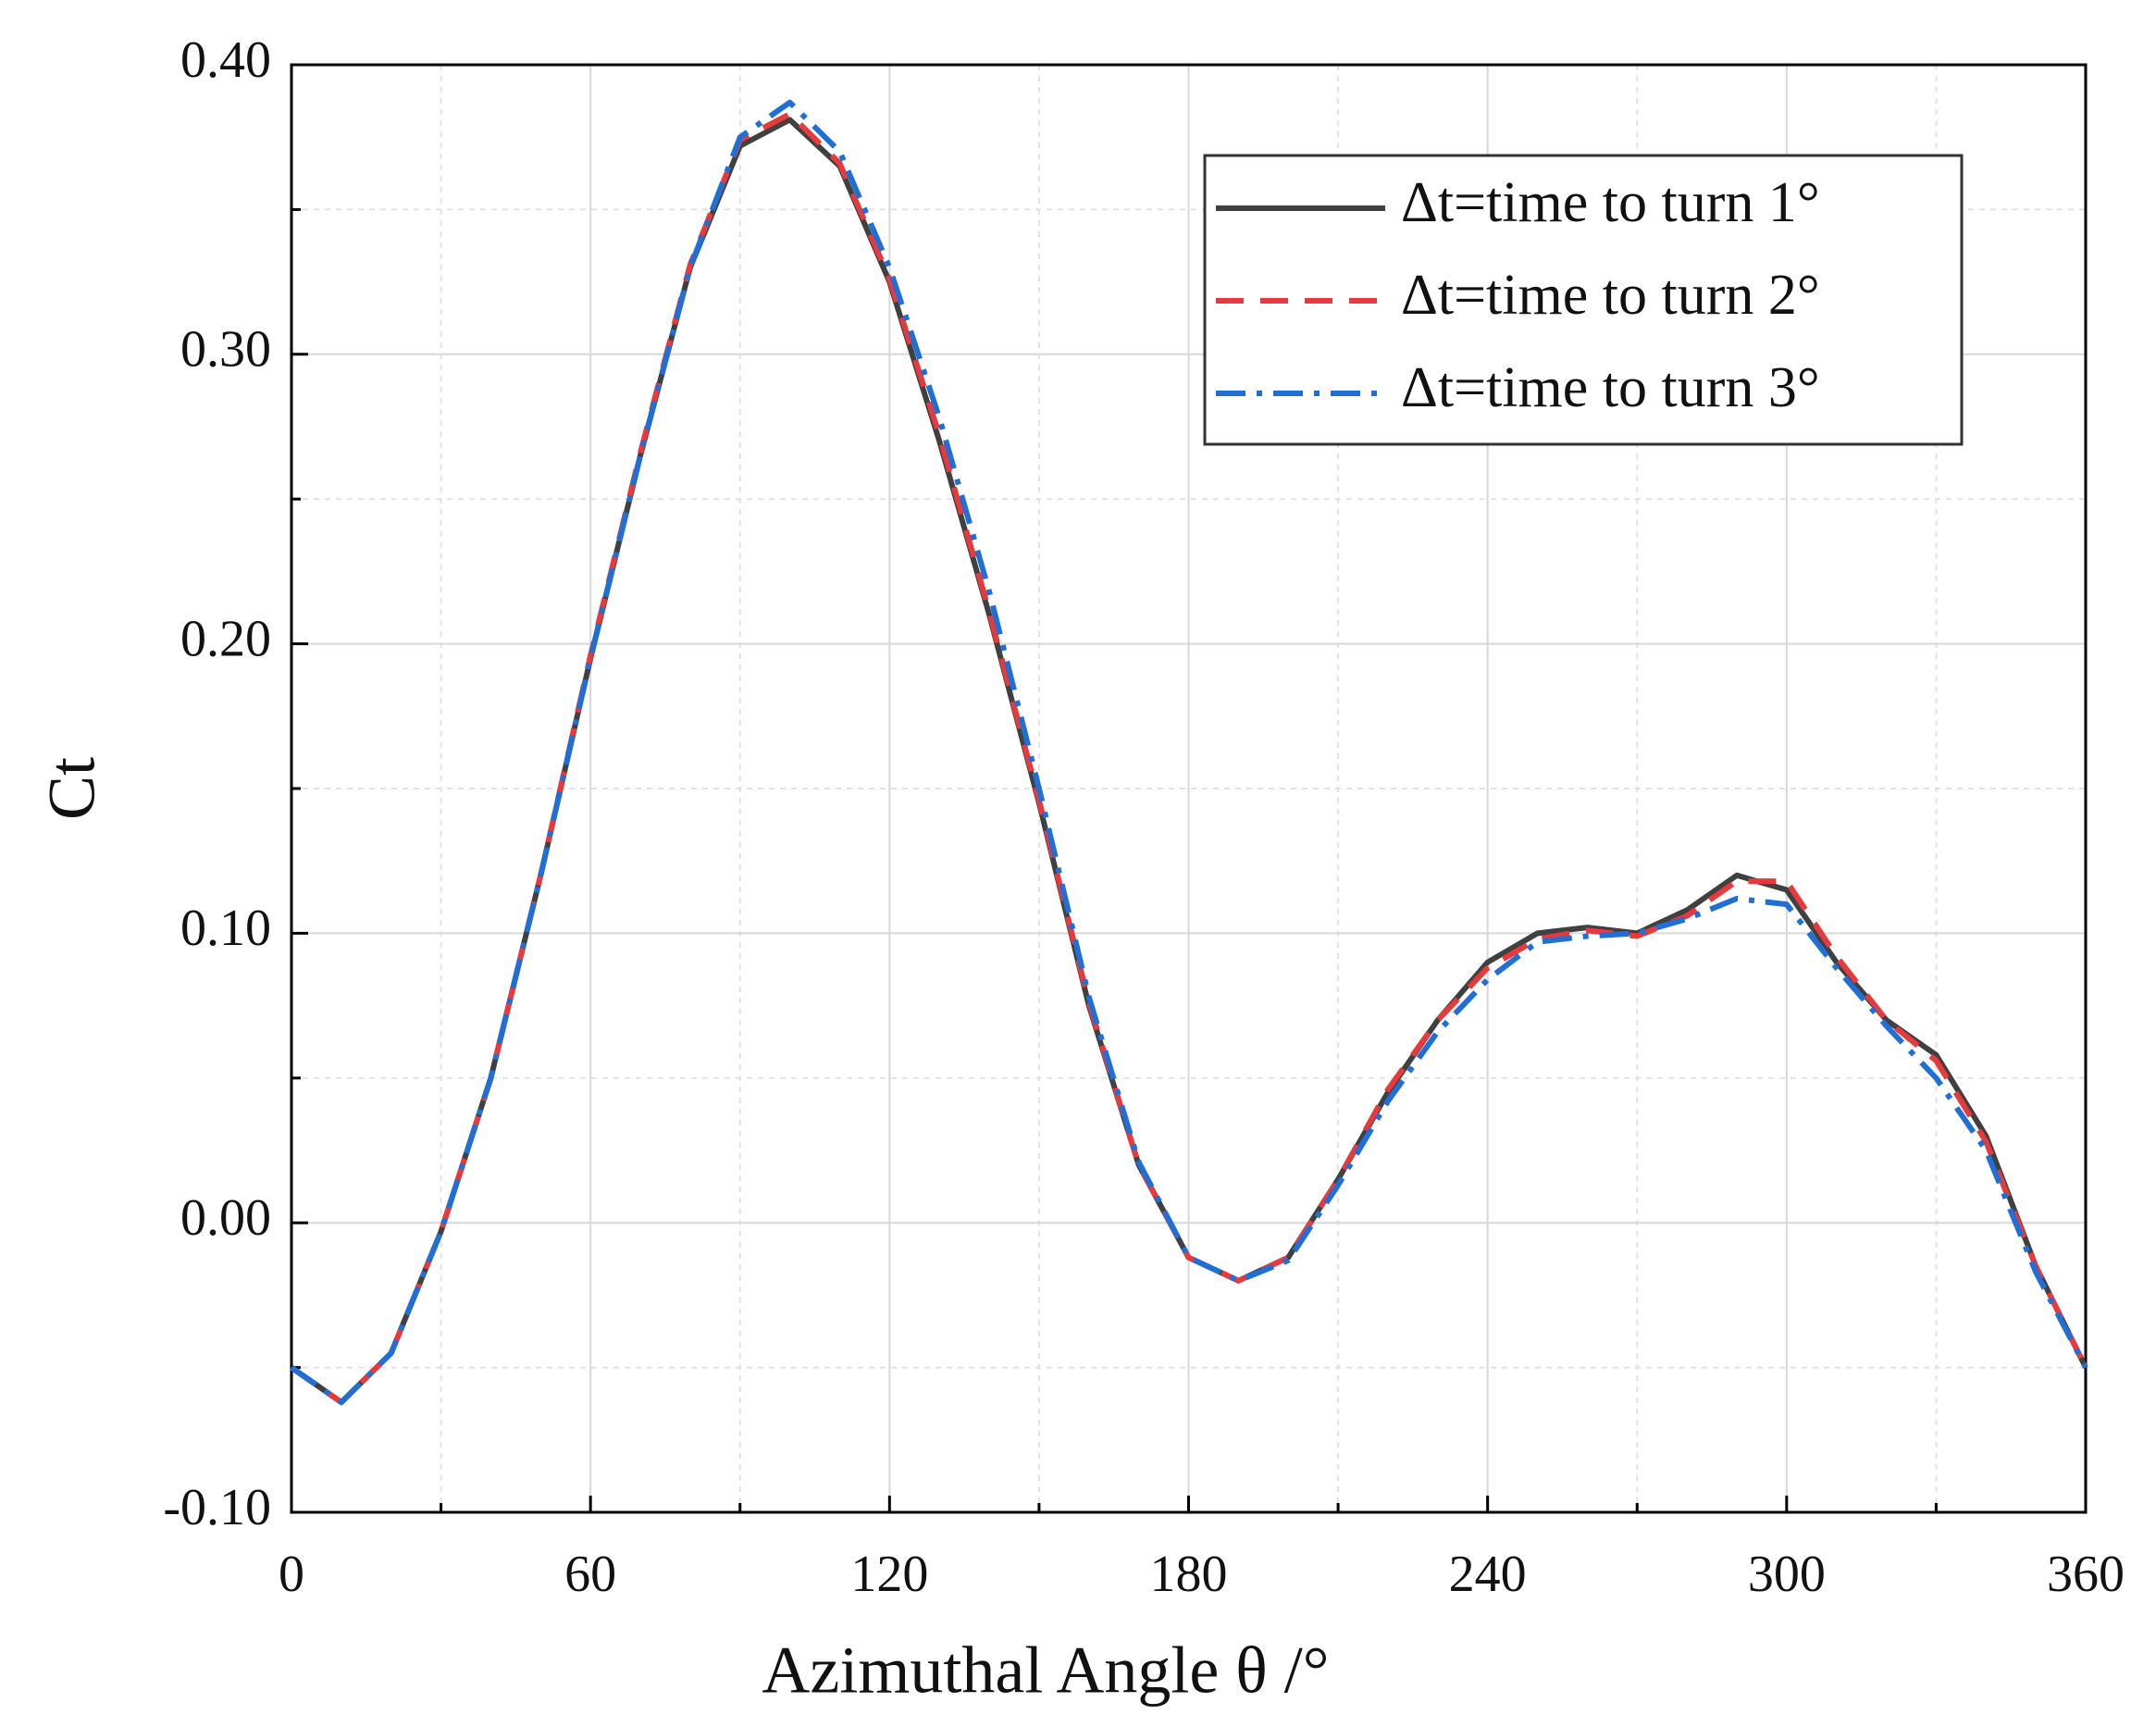 The image size is (2156, 1727). I want to click on legend-label: Δt=time to turn 2°, so click(1610, 296).